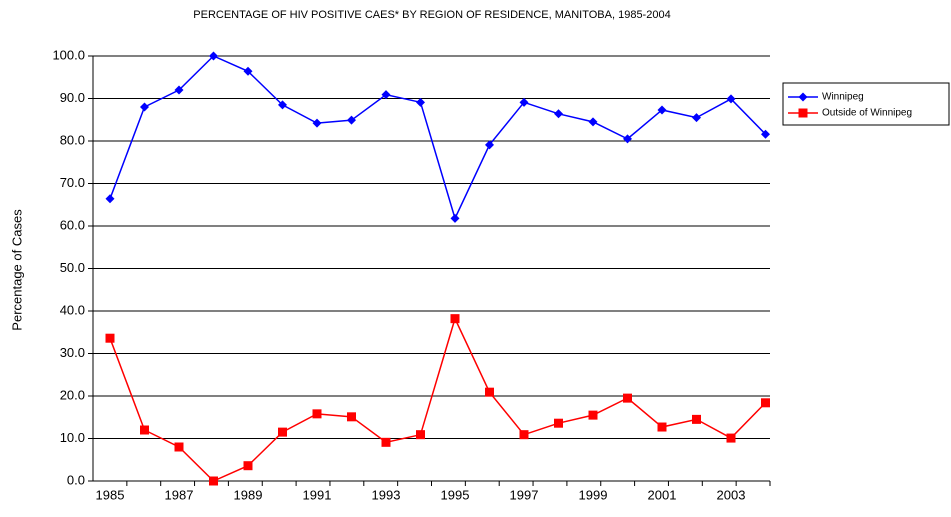  Describe the element at coordinates (593, 494) in the screenshot. I see `x-tick-label: 1999` at that location.